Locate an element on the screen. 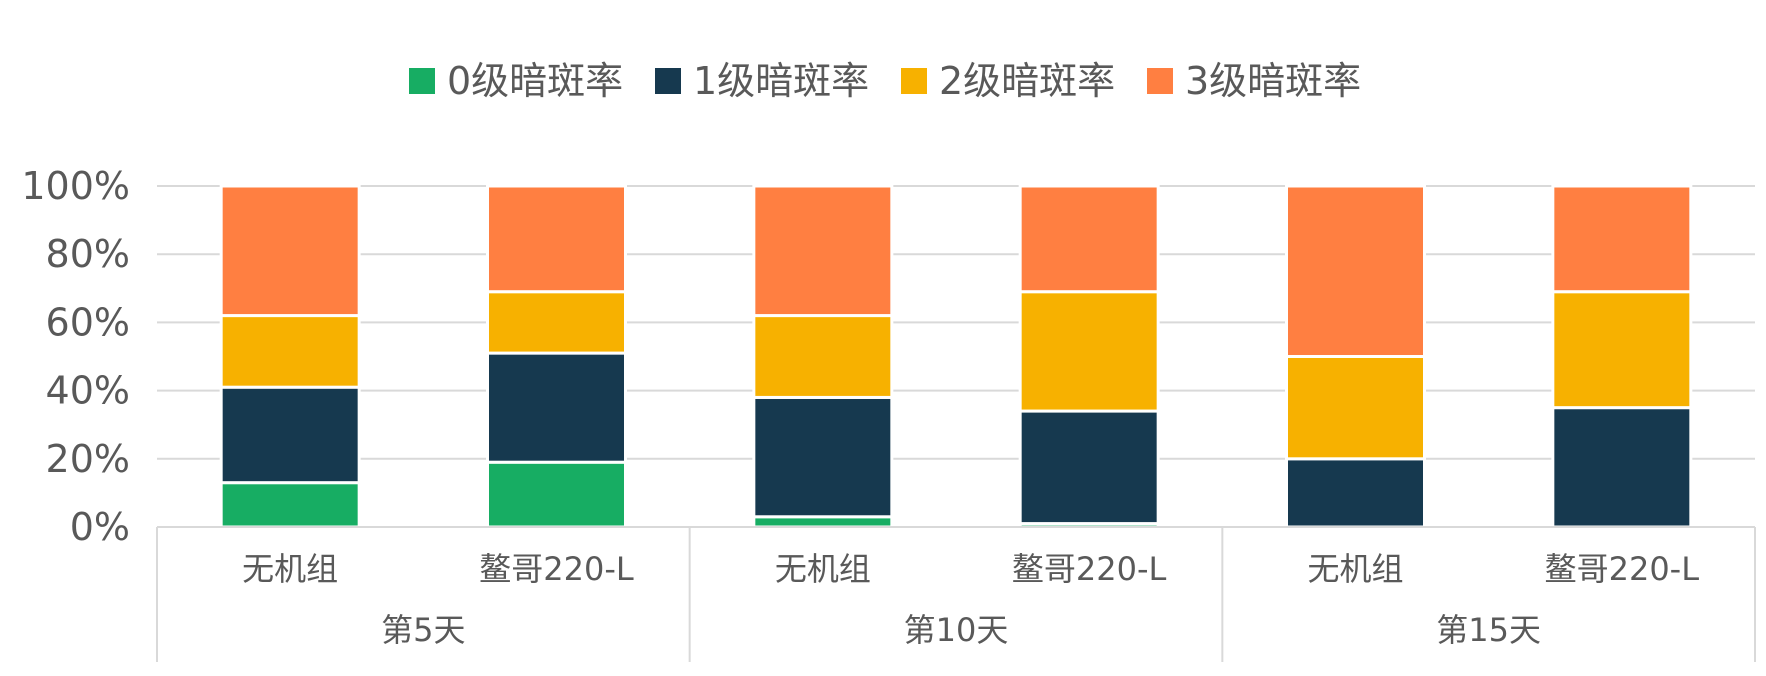 This screenshot has height=676, width=1766. y-tick-label: 20% is located at coordinates (88, 459).